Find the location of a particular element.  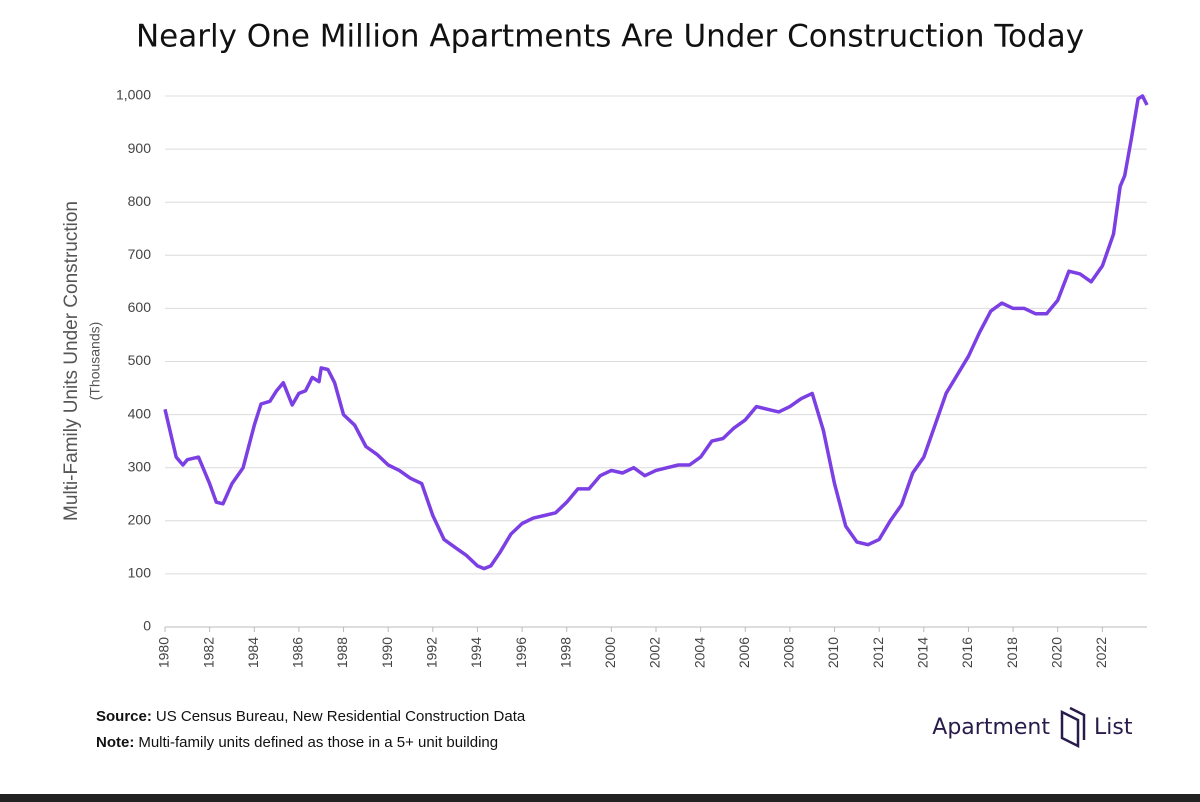

y-tick-label: 900 is located at coordinates (140, 148).